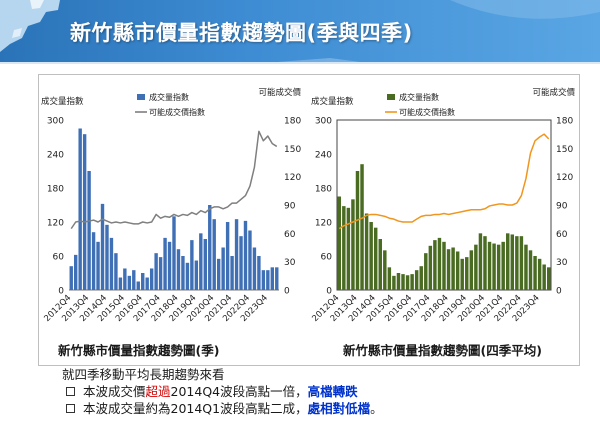  I want to click on notes-heading-text: 就四季移動平均長期趨勢來看, so click(143, 374).